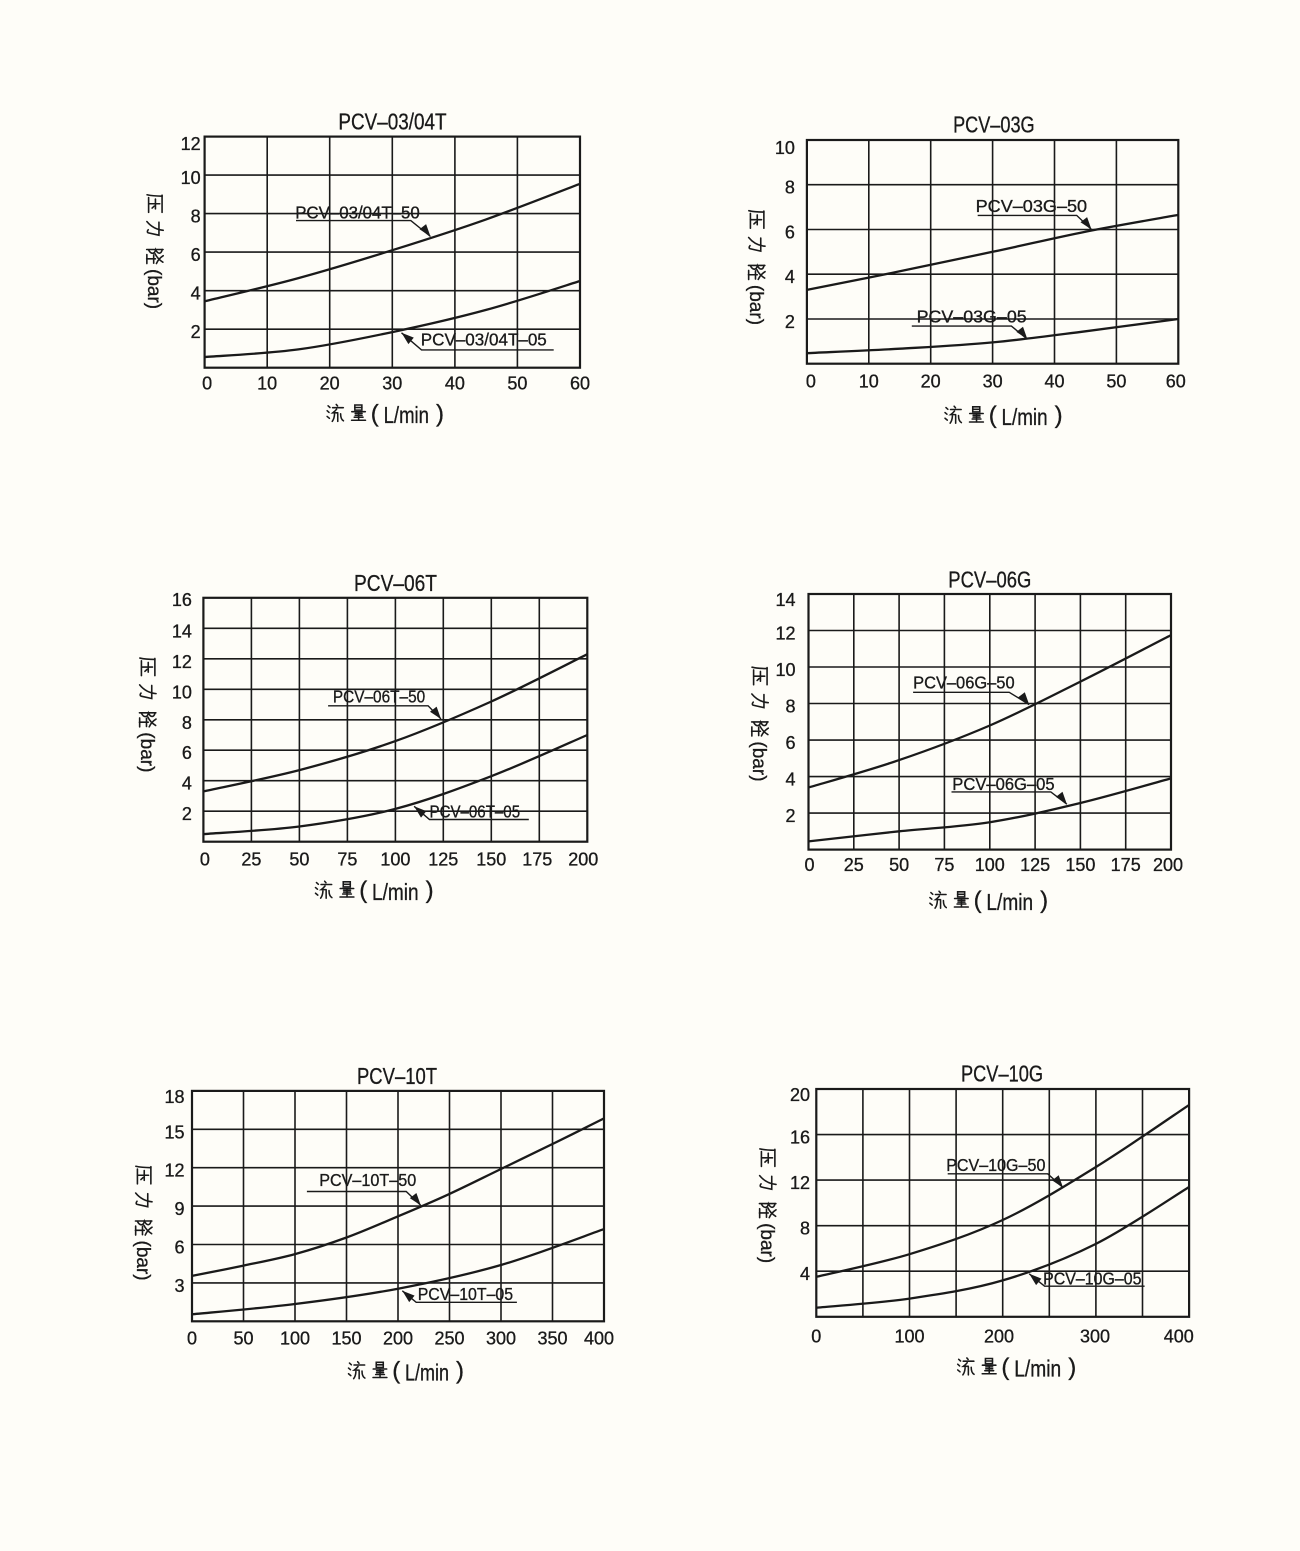 The image size is (1300, 1551). I want to click on svg-text: 40, so click(455, 383).